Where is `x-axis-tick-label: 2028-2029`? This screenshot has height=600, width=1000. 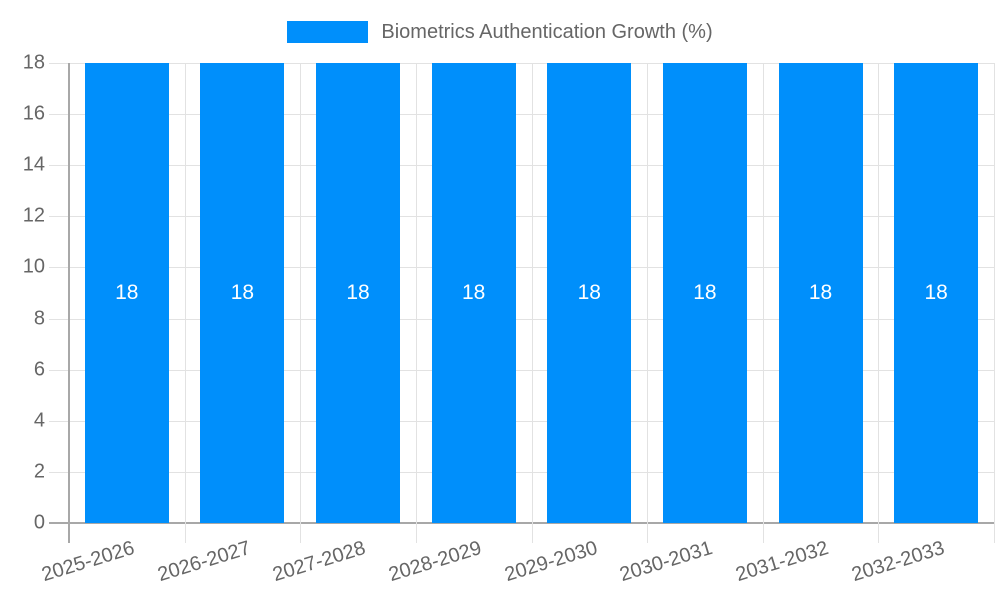
x-axis-tick-label: 2028-2029 is located at coordinates (435, 562).